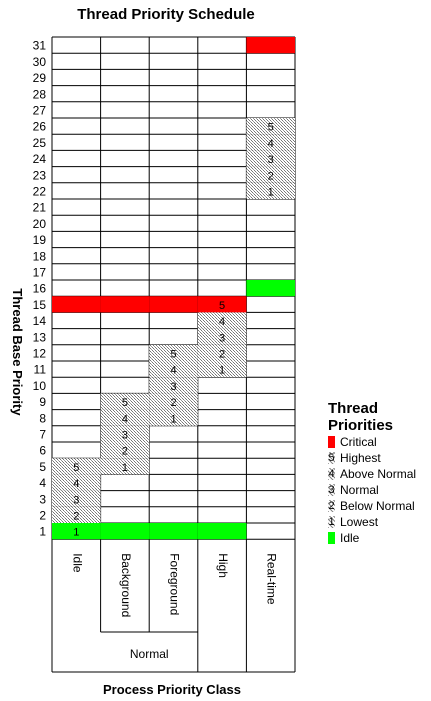 This screenshot has width=431, height=701. I want to click on row-number-label: 14, so click(40, 321).